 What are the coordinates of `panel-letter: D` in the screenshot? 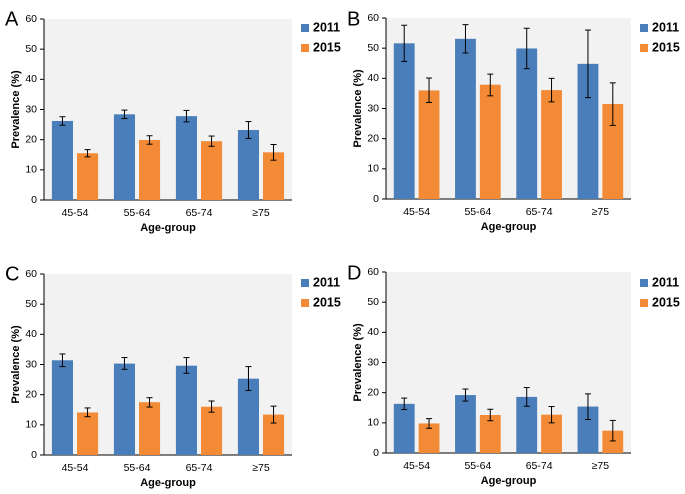 It's located at (354, 273).